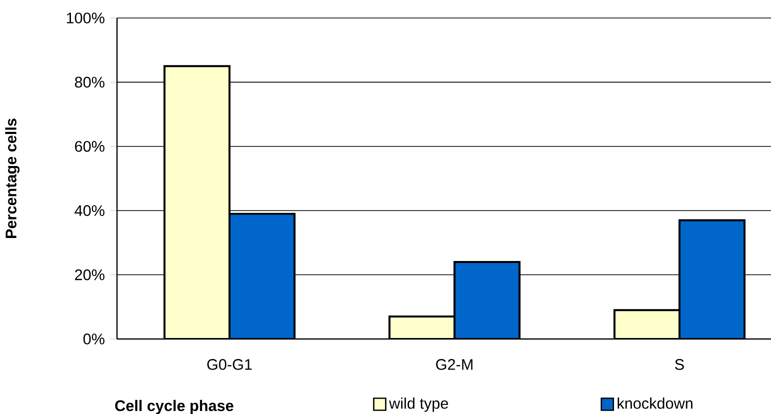 This screenshot has width=771, height=414. I want to click on y-tick-label: 60%, so click(89, 146).